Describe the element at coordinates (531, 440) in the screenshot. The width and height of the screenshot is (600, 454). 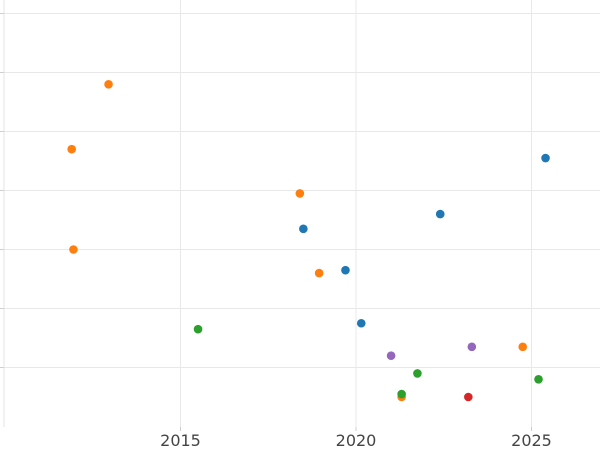
I see `x-tick-label: 2025` at that location.